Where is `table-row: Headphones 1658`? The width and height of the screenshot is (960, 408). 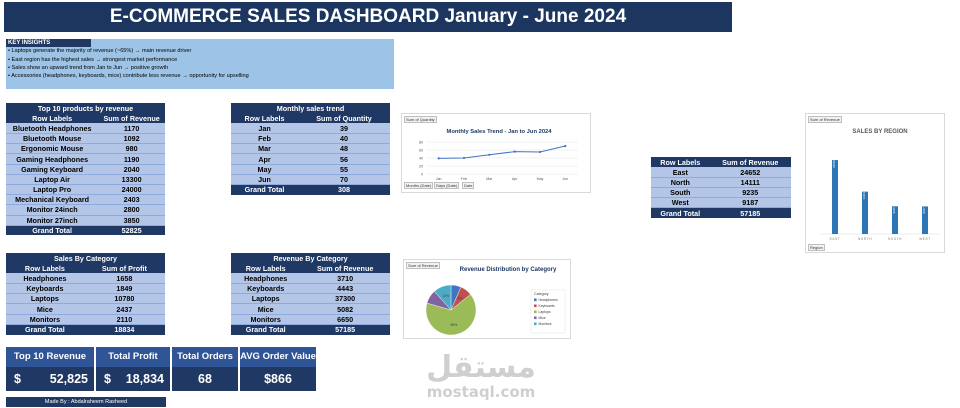
table-row: Headphones 1658 is located at coordinates (85, 279).